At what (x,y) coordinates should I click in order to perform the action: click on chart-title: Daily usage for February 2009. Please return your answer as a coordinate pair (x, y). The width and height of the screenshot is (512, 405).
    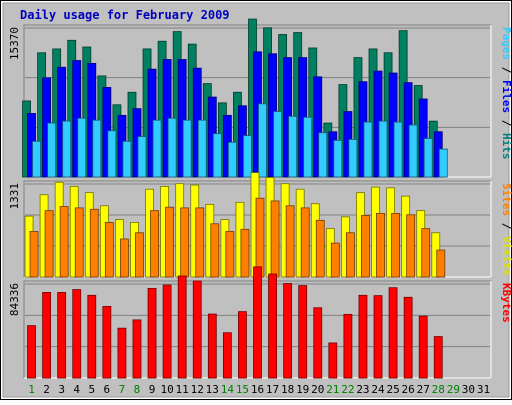
    Looking at the image, I should click on (125, 15).